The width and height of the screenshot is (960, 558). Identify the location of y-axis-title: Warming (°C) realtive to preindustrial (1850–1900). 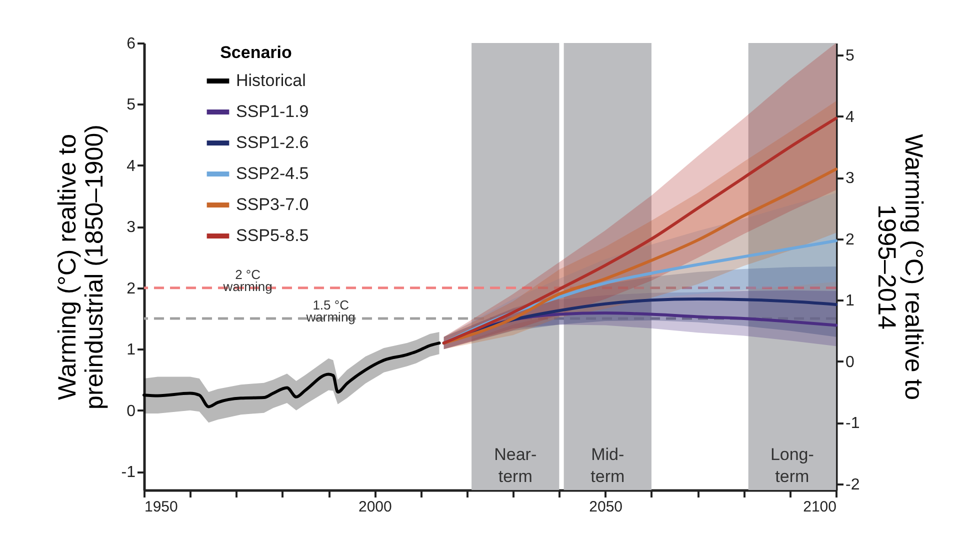
(80, 267).